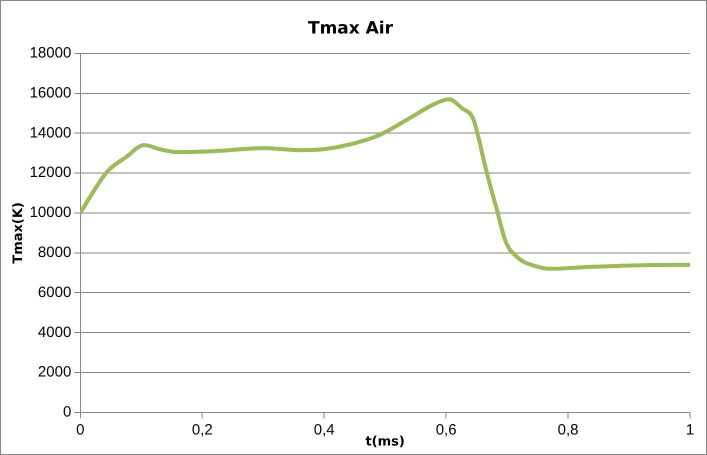 Image resolution: width=707 pixels, height=455 pixels. I want to click on x-tick-label: 0, so click(80, 430).